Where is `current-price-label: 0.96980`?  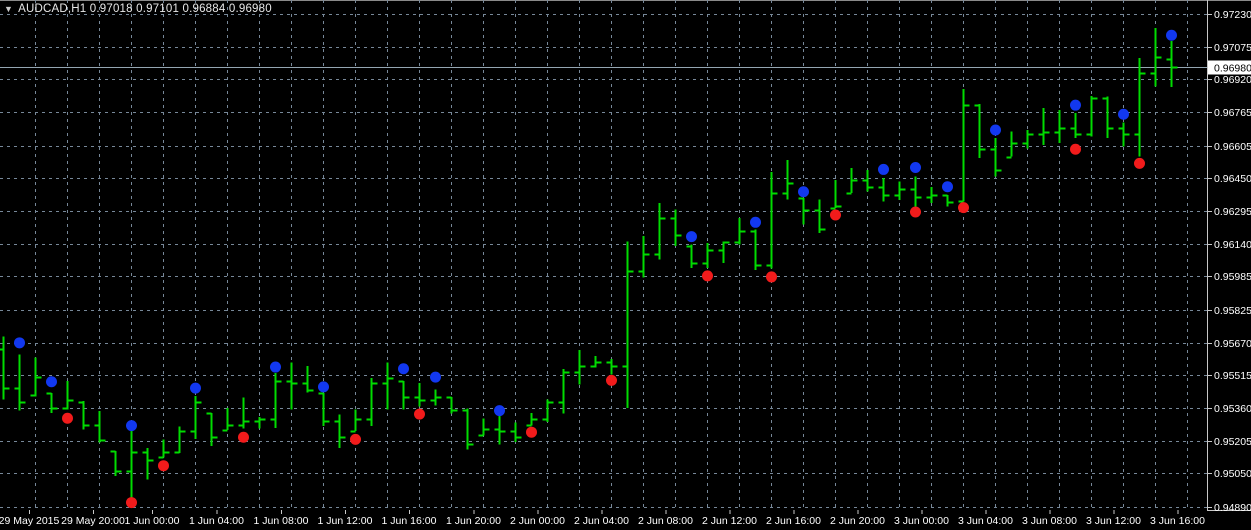 current-price-label: 0.96980 is located at coordinates (1232, 69).